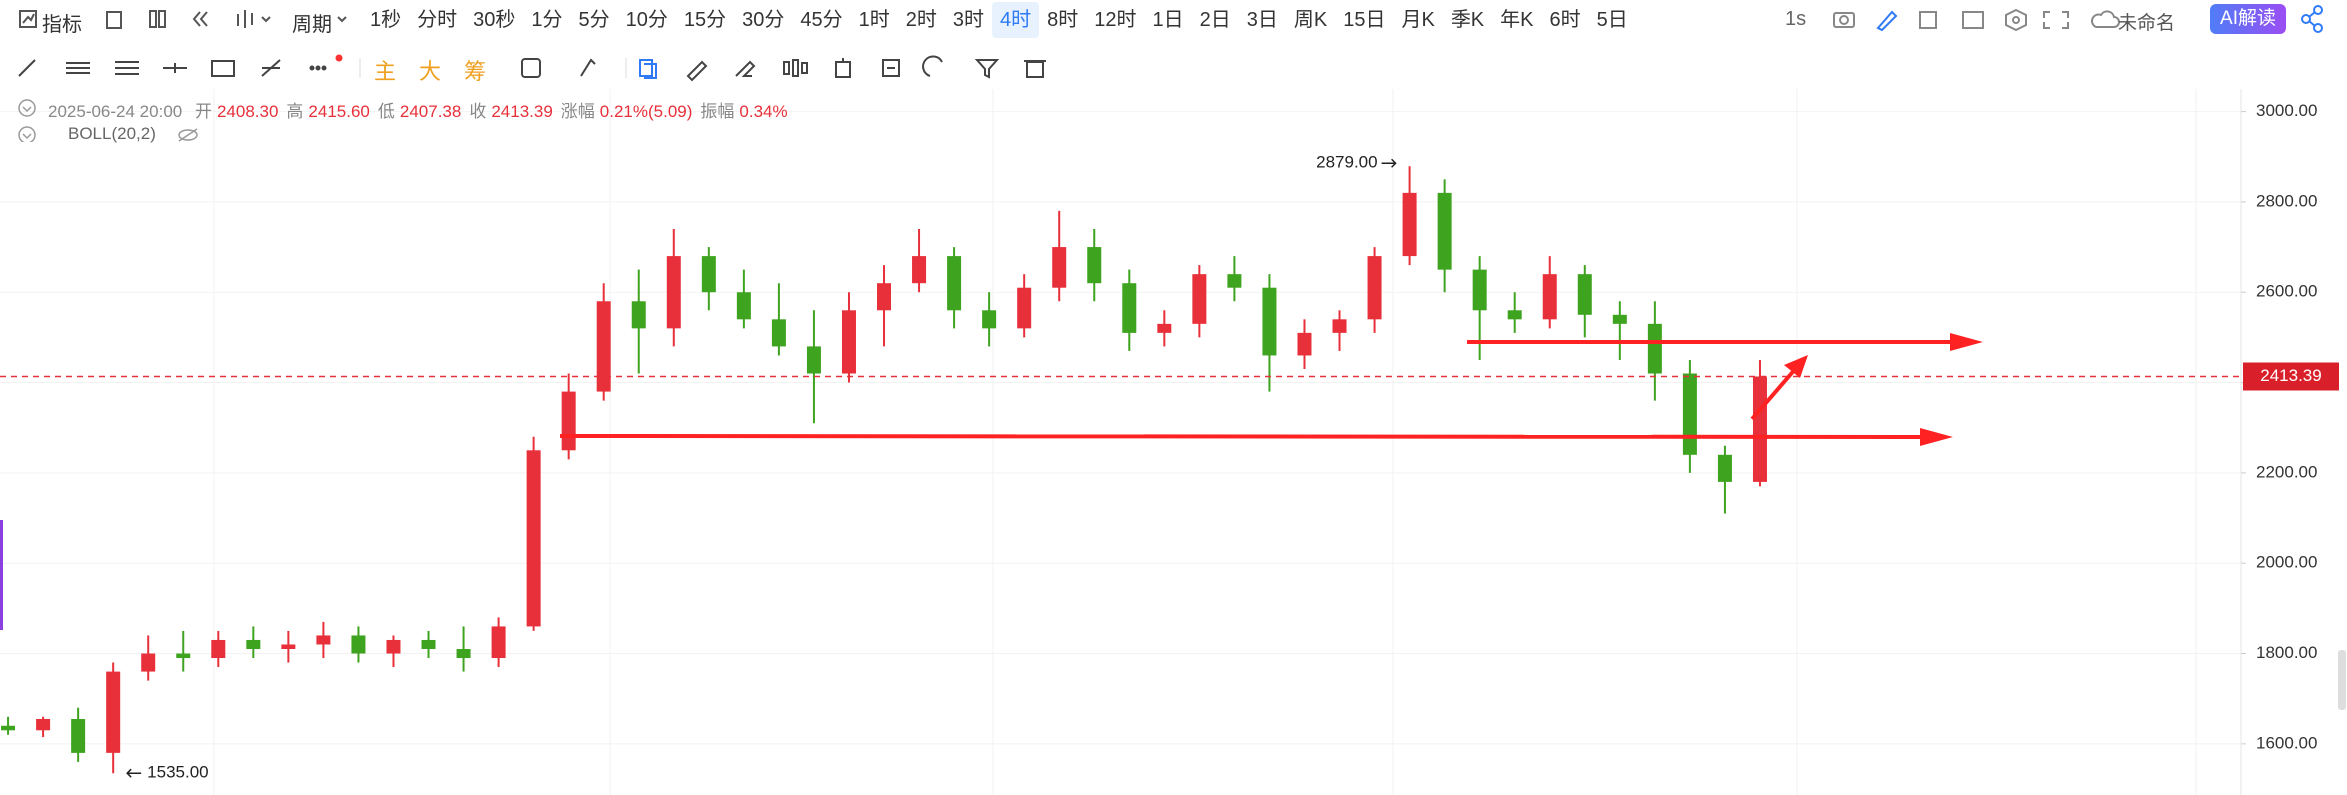 Image resolution: width=2347 pixels, height=795 pixels. Describe the element at coordinates (2286, 291) in the screenshot. I see `y-tick-label: 2600.00` at that location.